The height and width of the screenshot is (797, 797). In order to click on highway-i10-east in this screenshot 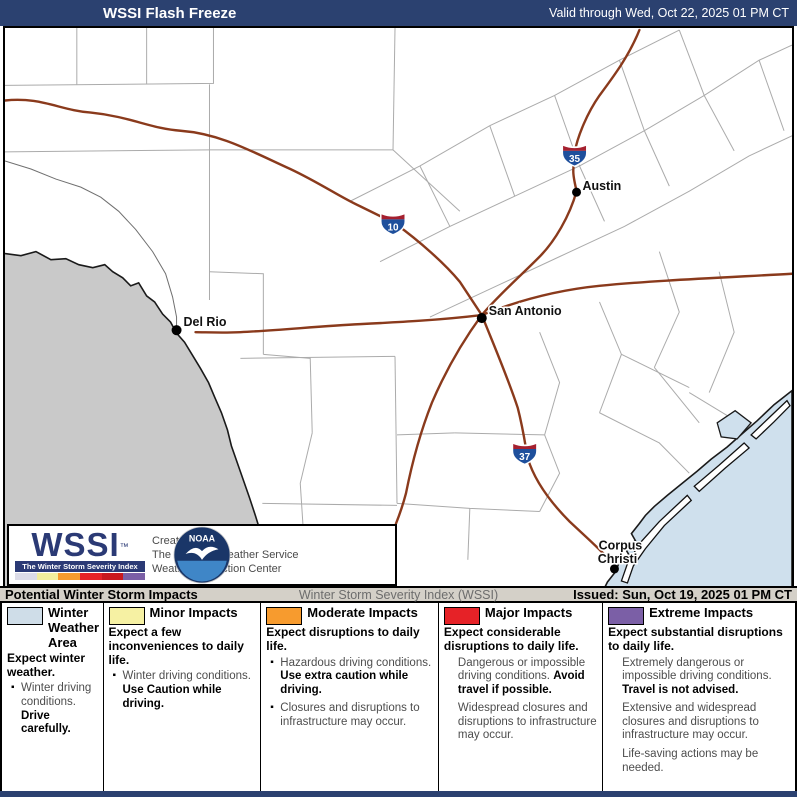, I will do `click(636, 294)`.